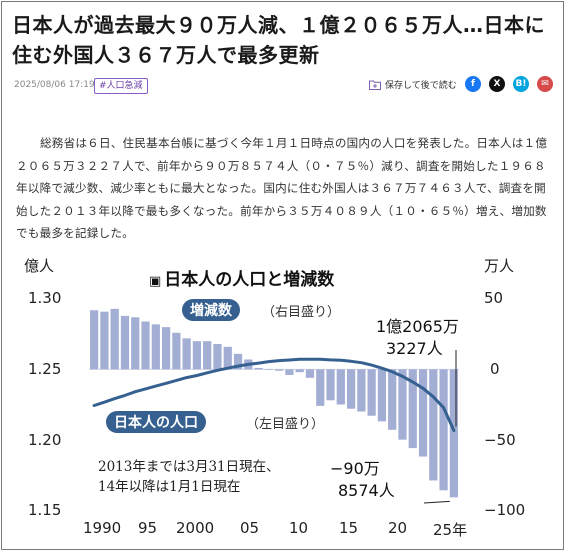  I want to click on bar-1999, so click(186, 354).